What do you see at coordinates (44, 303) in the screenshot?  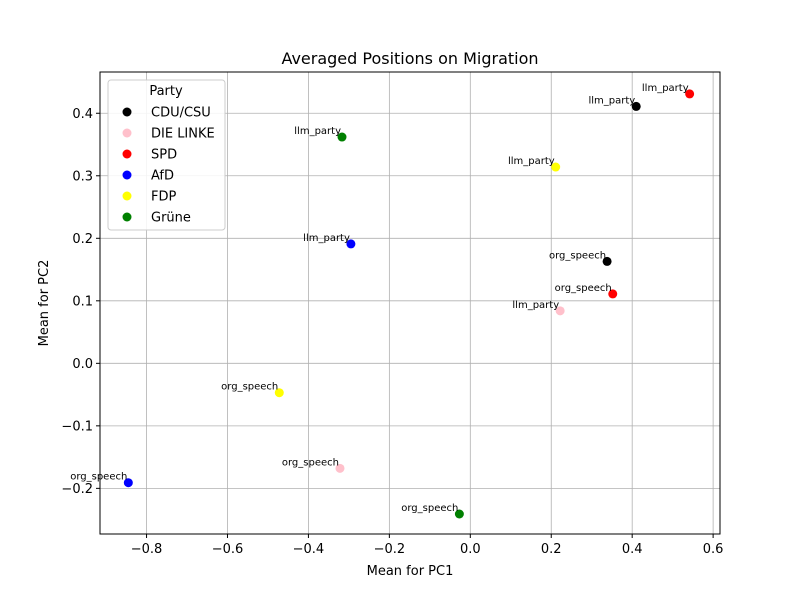 I see `y-axis-label: Mean for PC2` at bounding box center [44, 303].